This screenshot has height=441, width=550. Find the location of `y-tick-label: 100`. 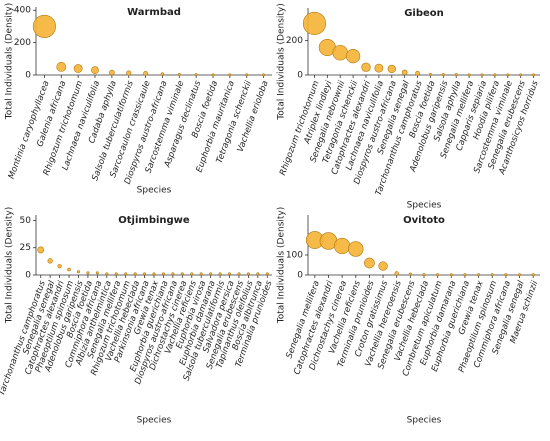

y-tick-label: 100 is located at coordinates (294, 256).